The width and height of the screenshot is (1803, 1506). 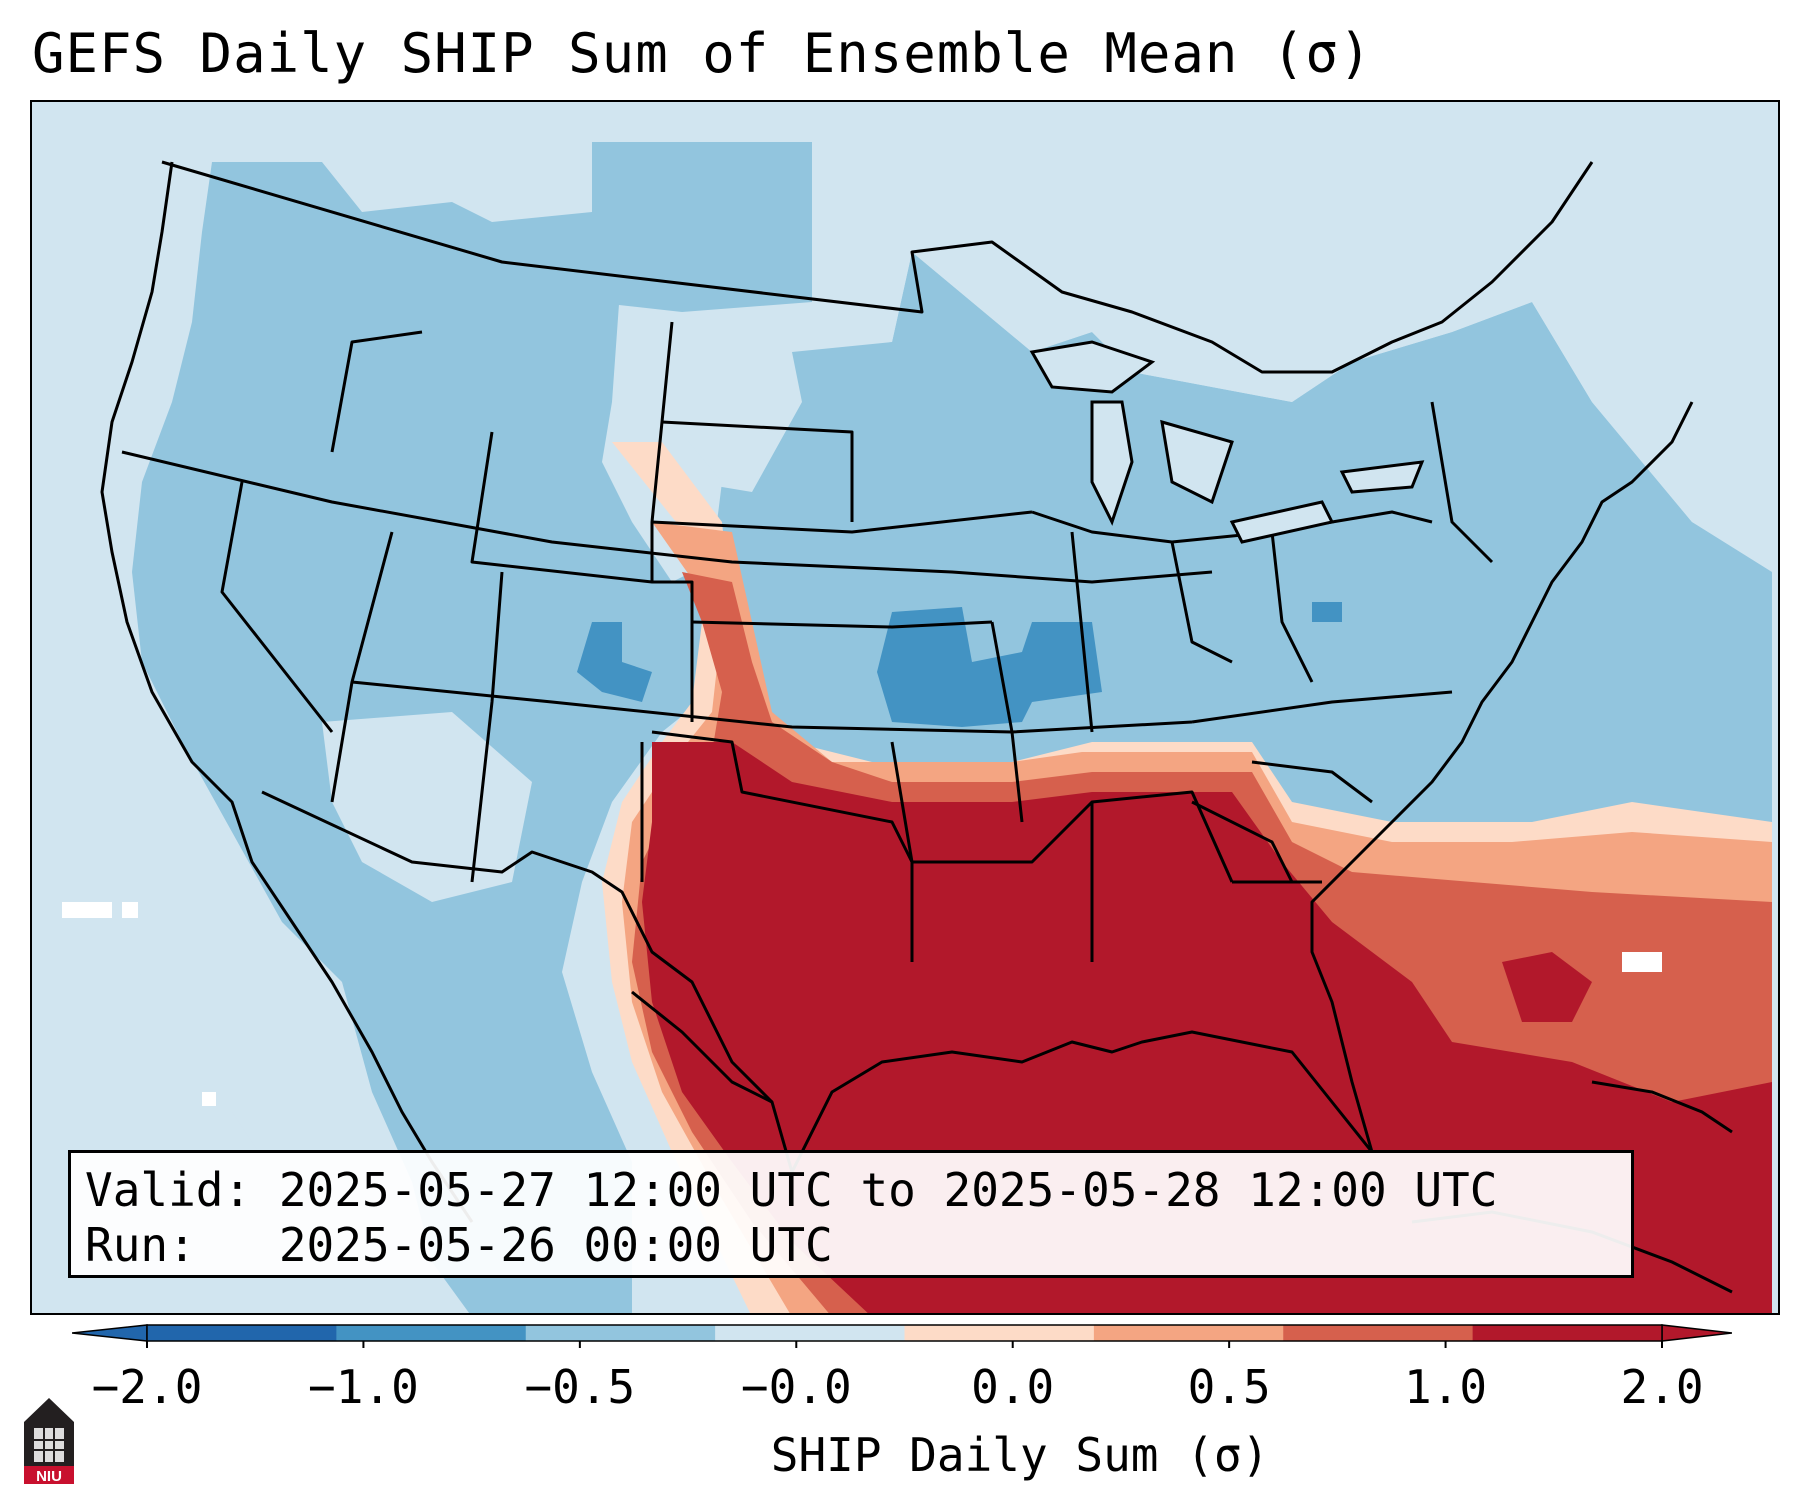 I want to click on colorbar, so click(x=902, y=1336).